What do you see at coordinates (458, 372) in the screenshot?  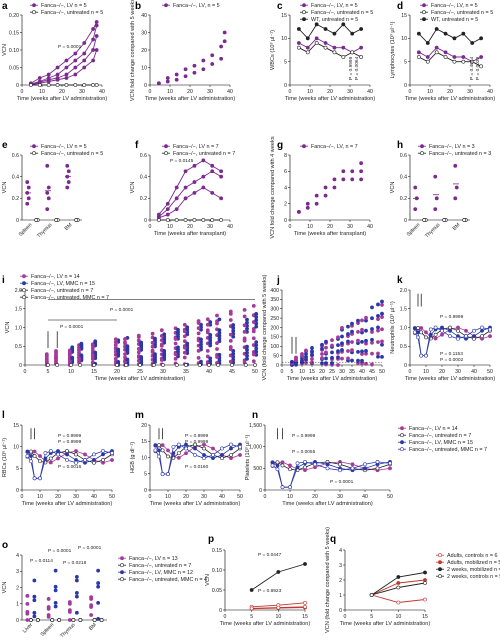 I see `x-tick-label: 30` at bounding box center [458, 372].